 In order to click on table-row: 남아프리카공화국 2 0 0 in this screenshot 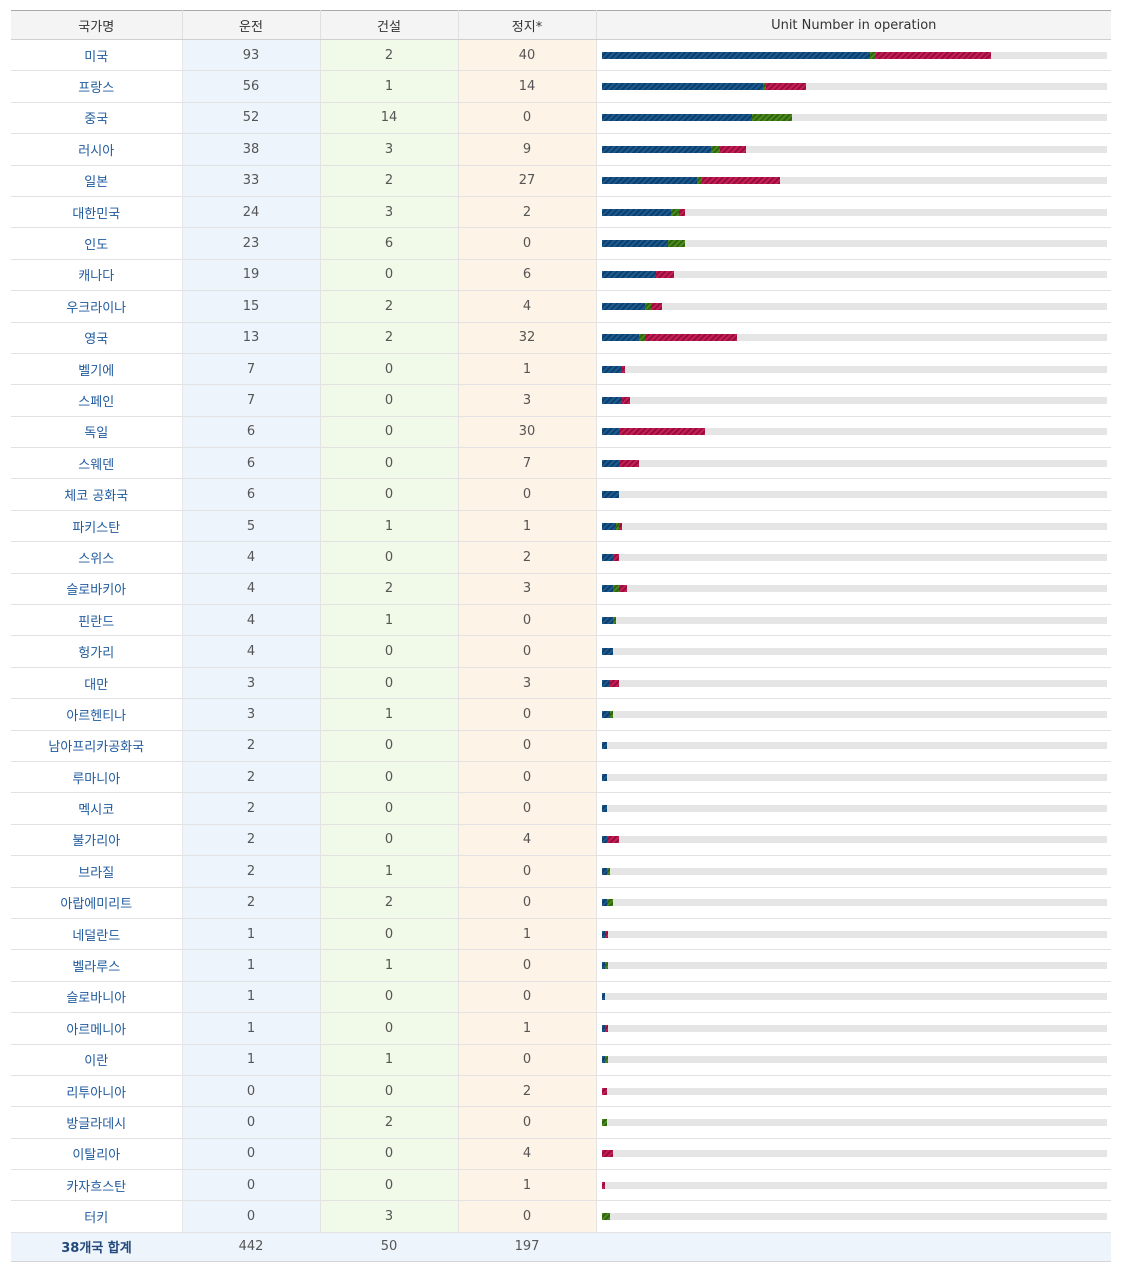, I will do `click(561, 746)`.